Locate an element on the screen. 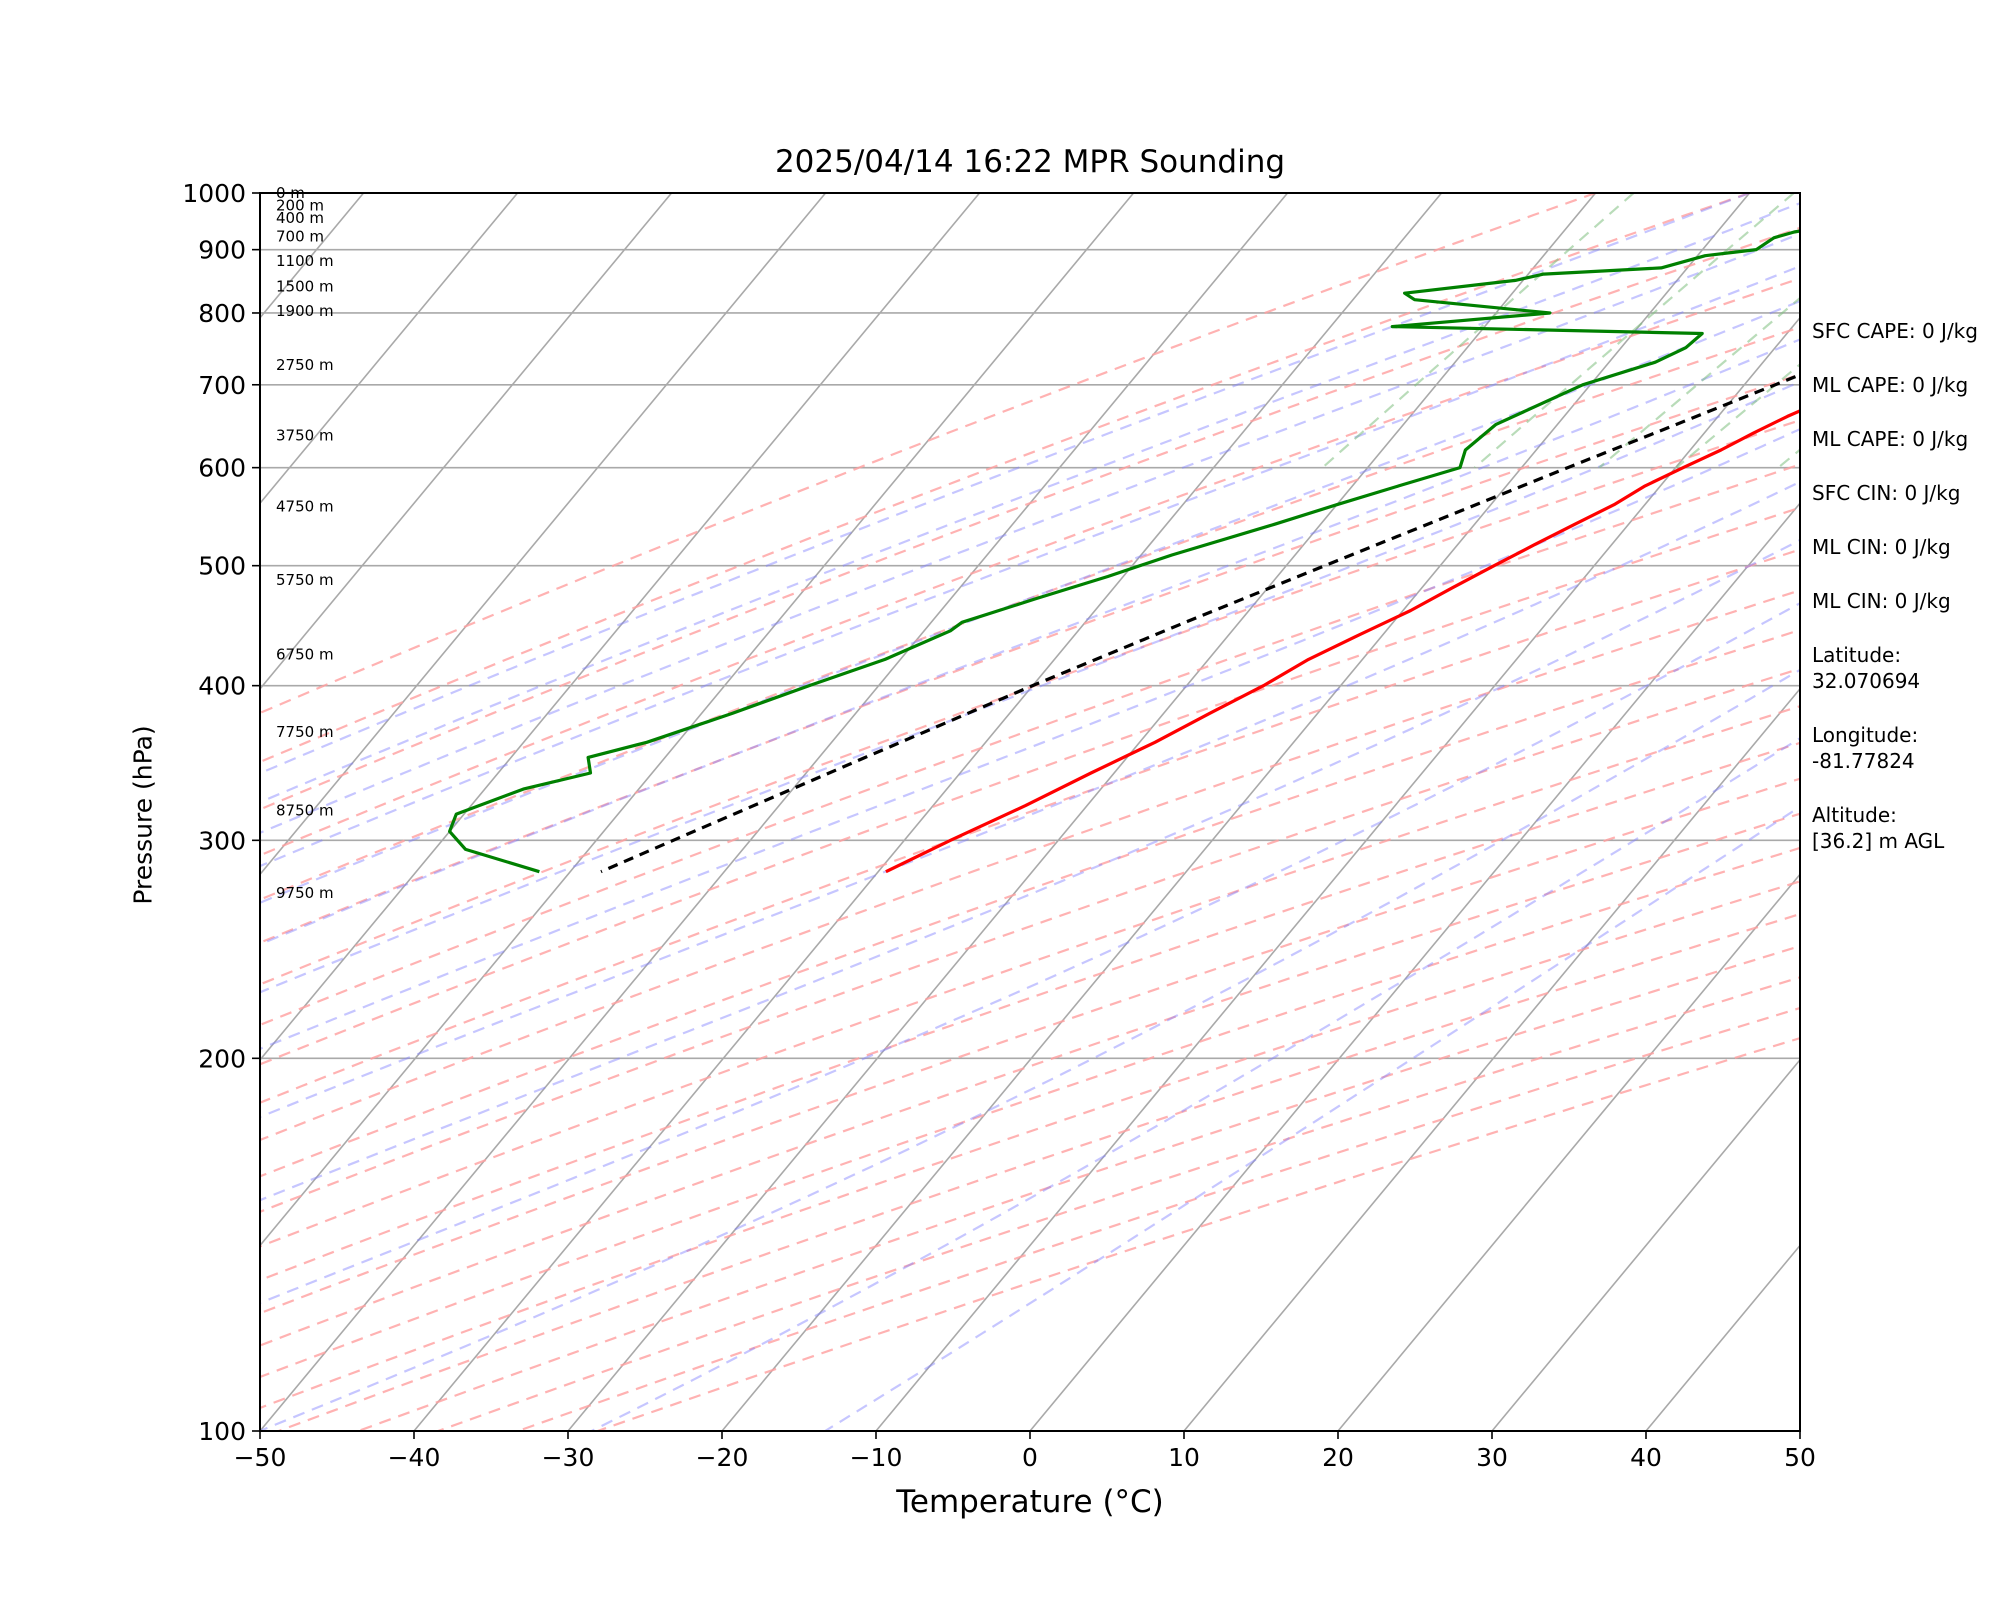  y-tick-label: 900 is located at coordinates (222, 250).